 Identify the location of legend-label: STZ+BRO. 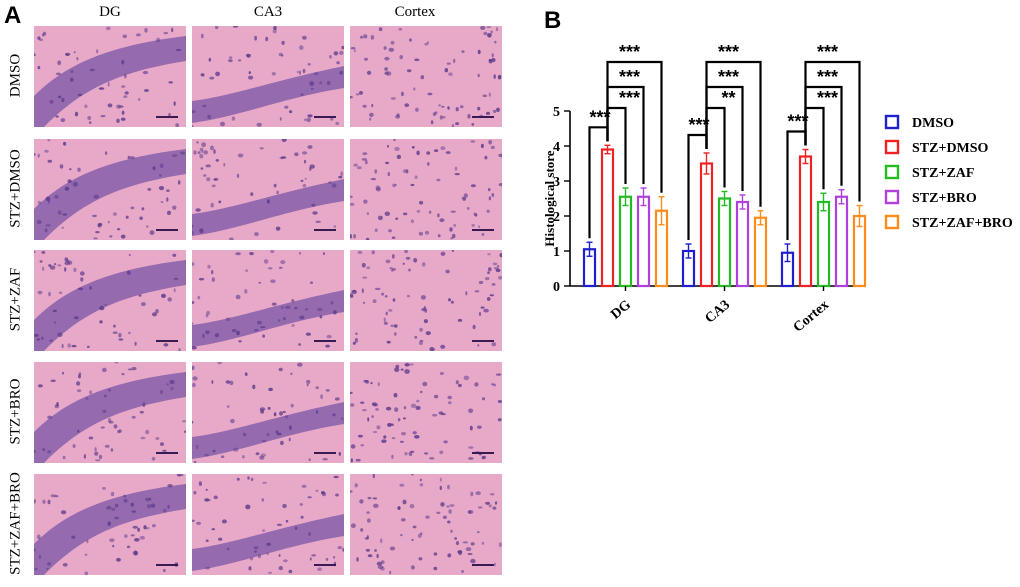
(944, 198).